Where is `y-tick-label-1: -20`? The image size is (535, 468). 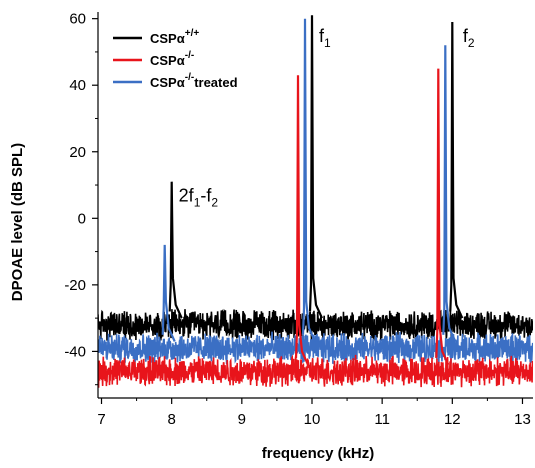 y-tick-label-1: -20 is located at coordinates (75, 285).